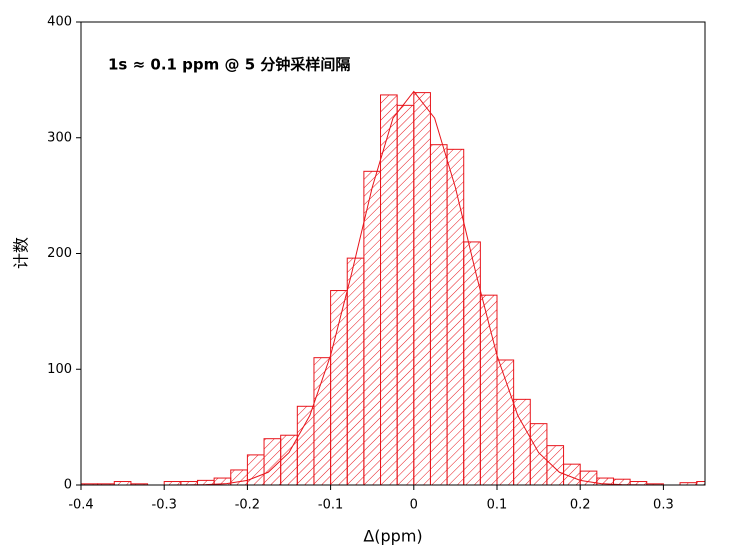 The height and width of the screenshot is (555, 729). What do you see at coordinates (247, 505) in the screenshot?
I see `x-tick-label: -0.2` at bounding box center [247, 505].